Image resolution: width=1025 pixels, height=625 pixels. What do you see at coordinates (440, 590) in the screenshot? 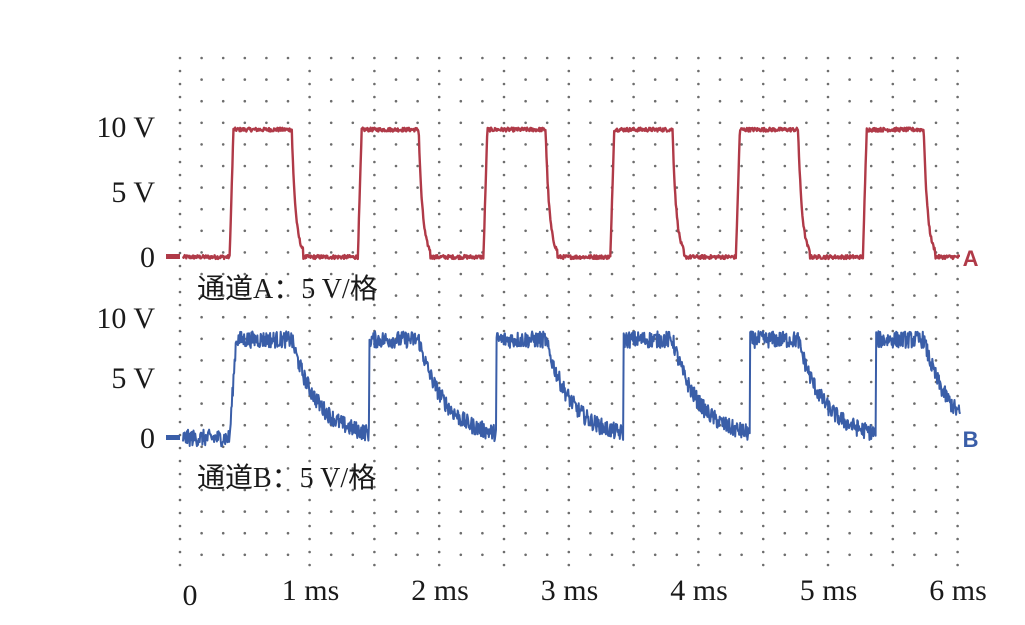
I see `x-tick-label: 2 ms` at bounding box center [440, 590].